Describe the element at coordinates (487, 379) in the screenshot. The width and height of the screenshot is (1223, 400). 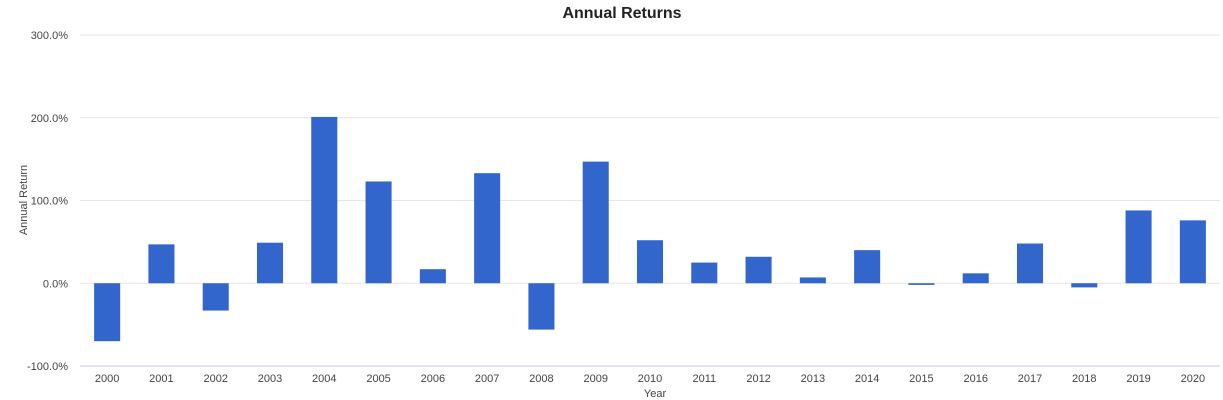
I see `x-tick-label: 2007` at that location.